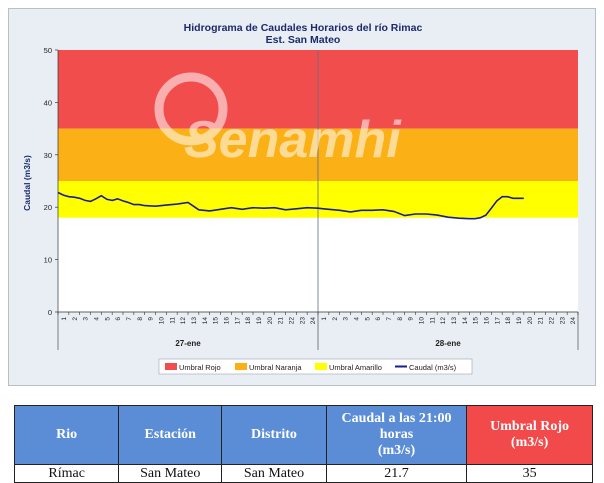 This screenshot has width=604, height=483. I want to click on legend-label-caudal: Caudal (m3/s), so click(433, 367).